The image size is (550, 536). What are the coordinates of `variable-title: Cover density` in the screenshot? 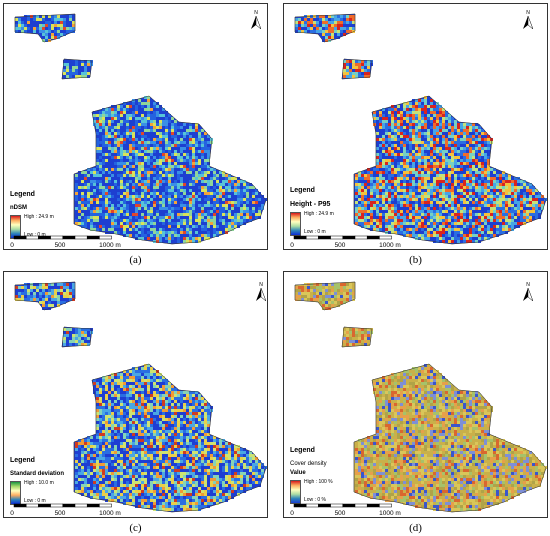 It's located at (308, 464).